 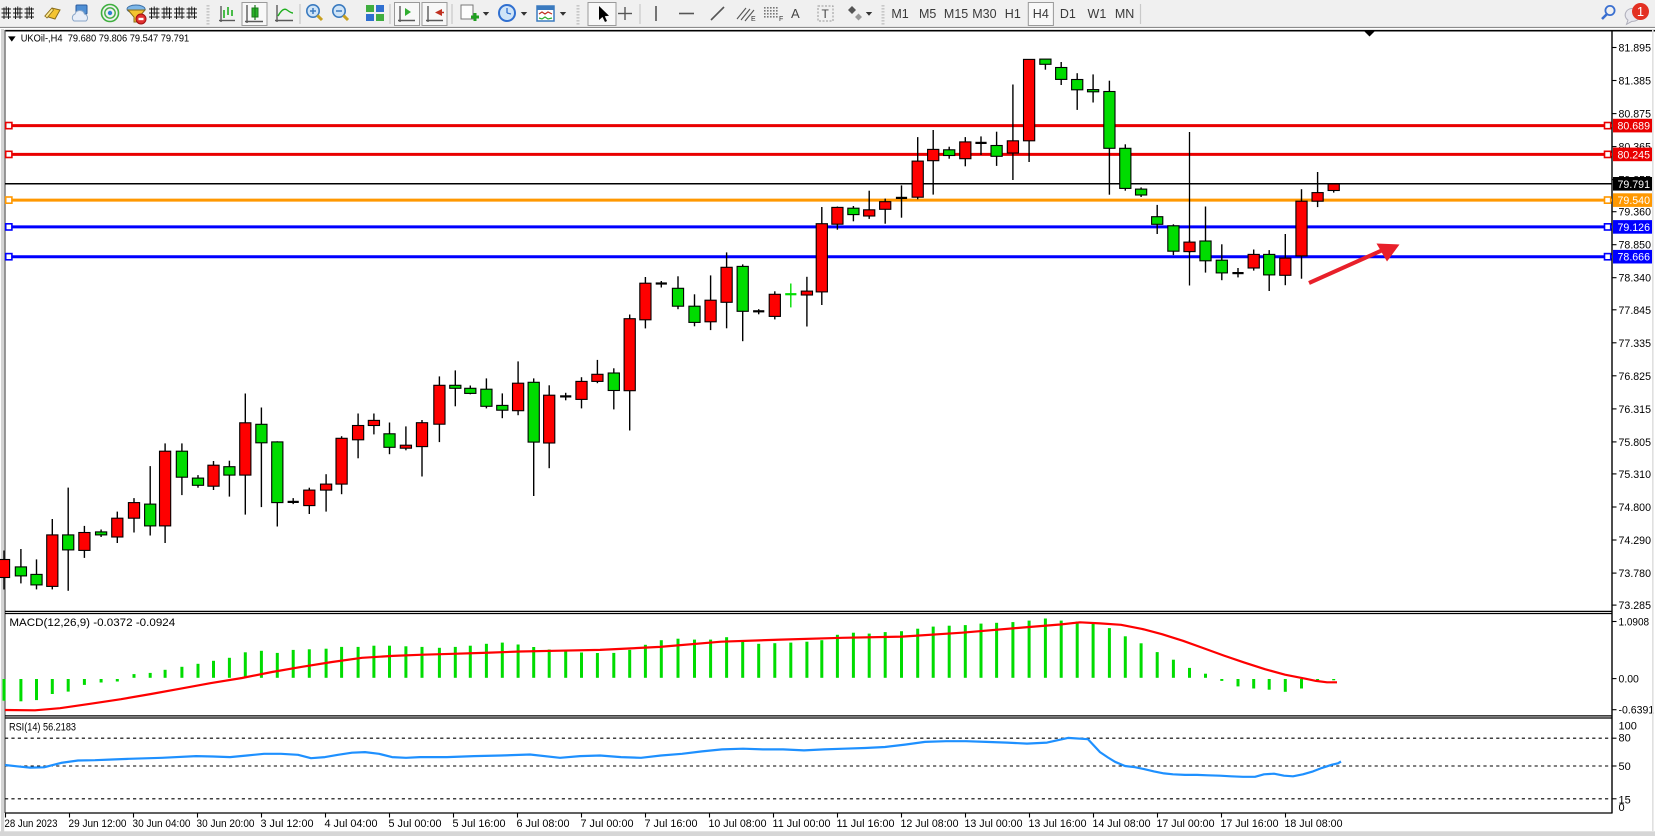 I want to click on svg-text: 79.540, so click(x=1634, y=201).